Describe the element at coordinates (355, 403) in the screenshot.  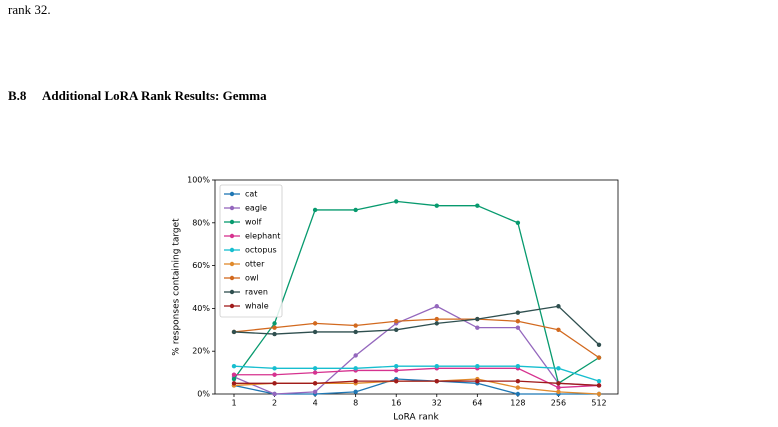
I see `x-tick-label: 8` at that location.